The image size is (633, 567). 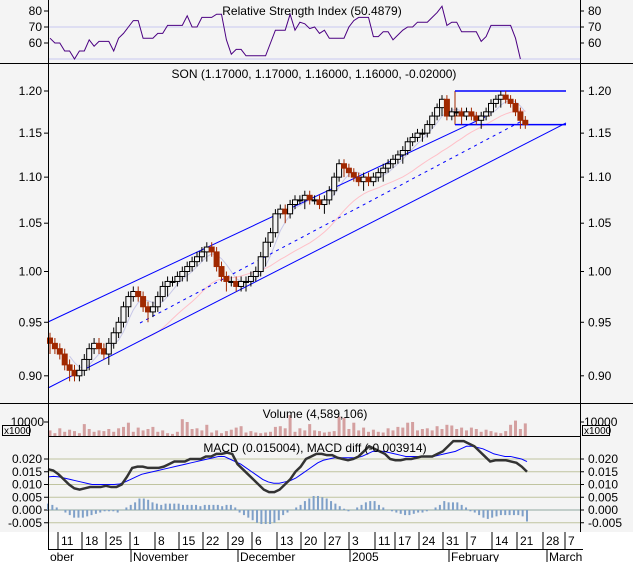 I want to click on rsi-line, so click(x=285, y=32).